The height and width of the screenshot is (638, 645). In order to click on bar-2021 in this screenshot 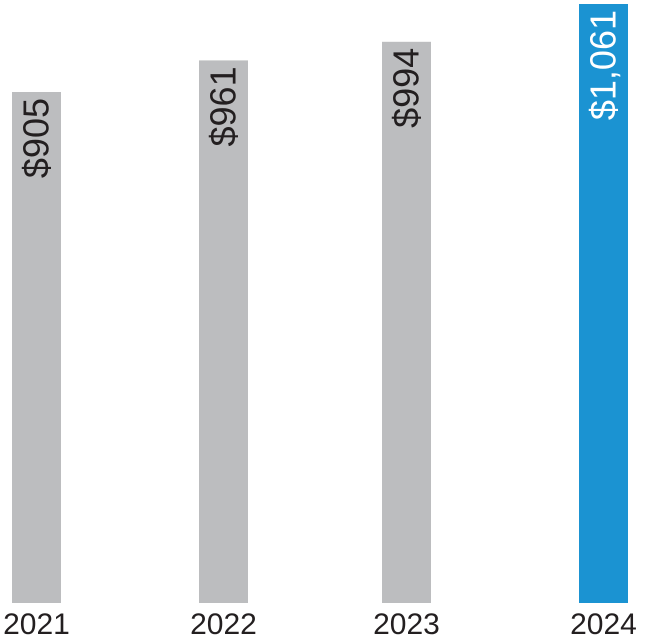, I will do `click(36, 347)`.